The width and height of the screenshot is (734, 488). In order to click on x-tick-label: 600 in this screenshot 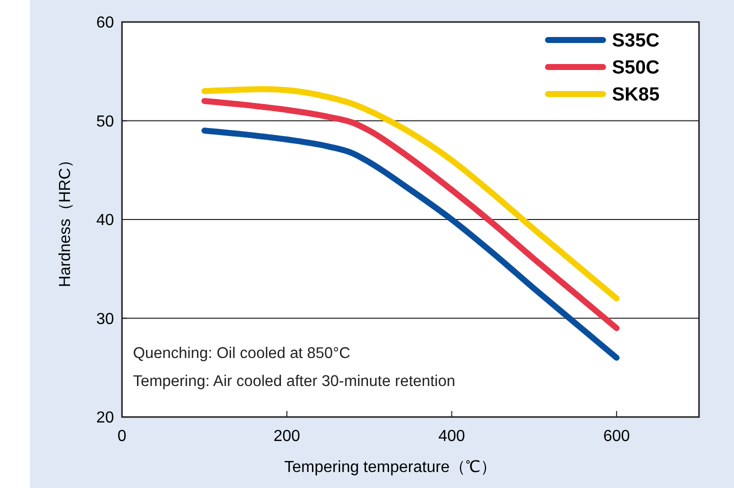, I will do `click(616, 436)`.